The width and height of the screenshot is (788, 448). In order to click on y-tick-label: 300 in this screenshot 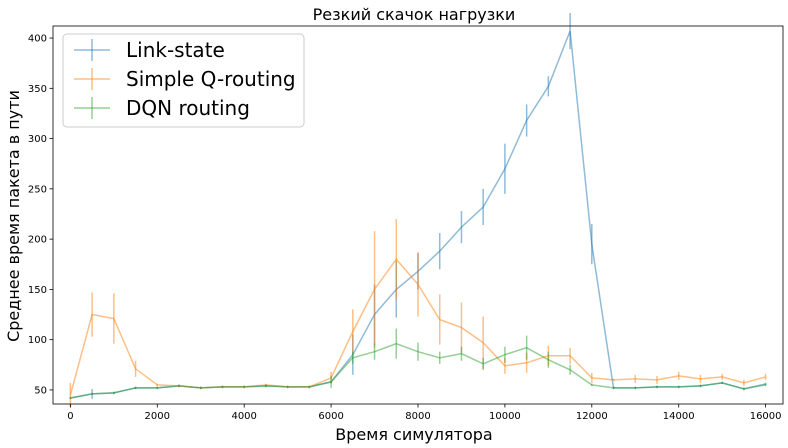, I will do `click(37, 139)`.